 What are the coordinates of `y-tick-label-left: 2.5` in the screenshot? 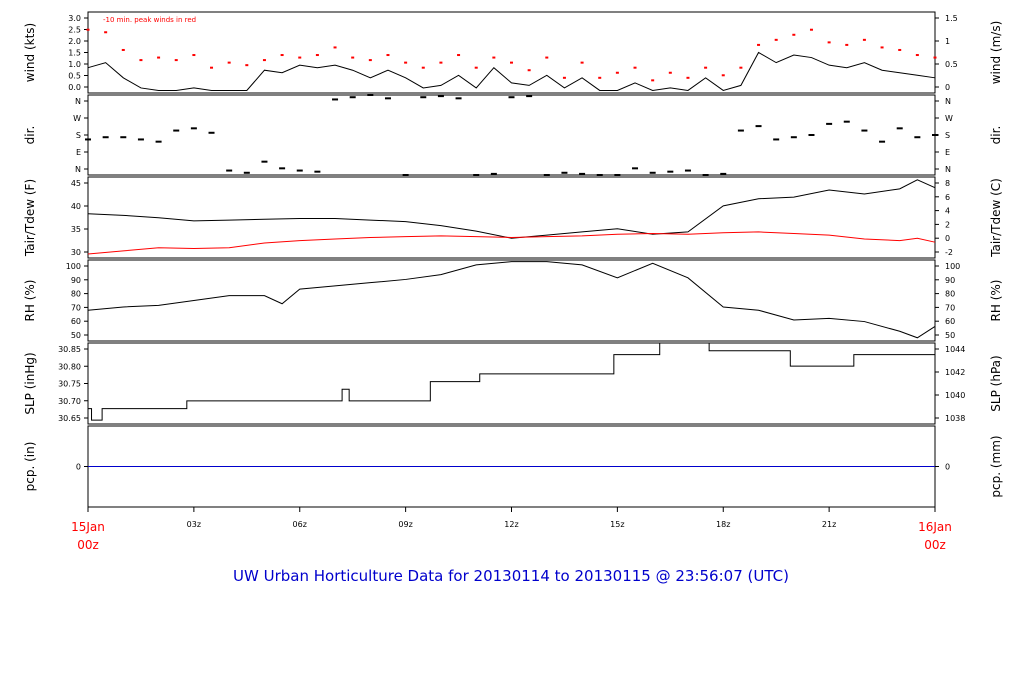 It's located at (74, 30).